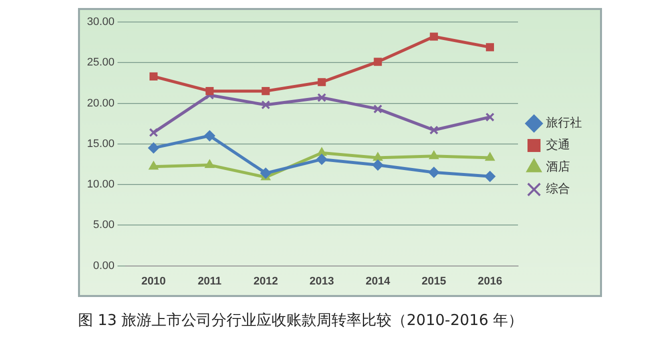  Describe the element at coordinates (490, 281) in the screenshot. I see `x-tick-label: 2016` at that location.